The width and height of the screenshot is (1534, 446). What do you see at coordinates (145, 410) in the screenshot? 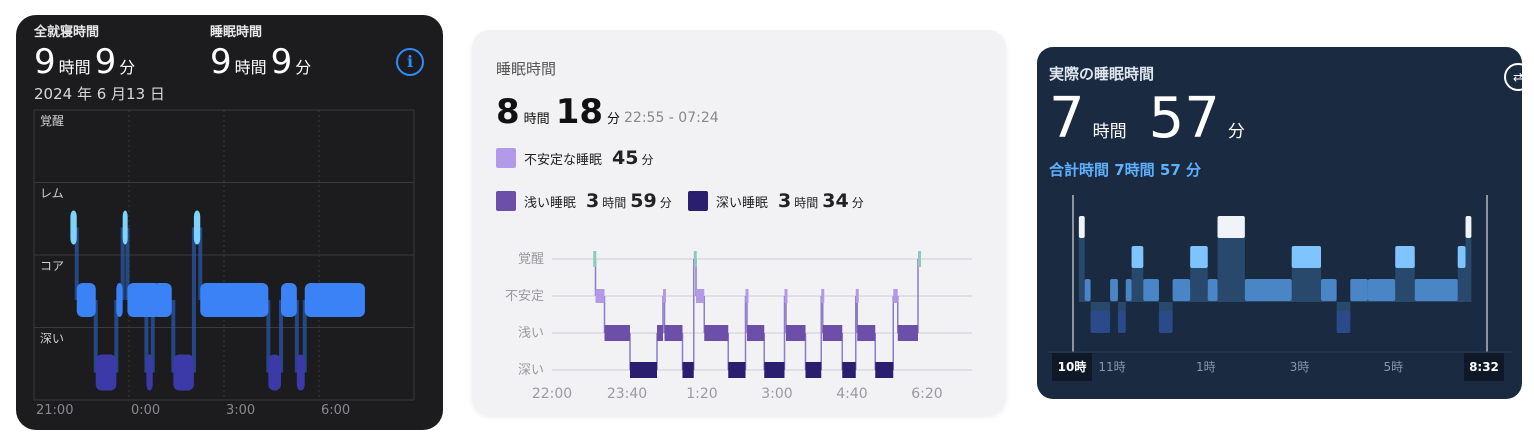
I see `x-tick-label: 0:00` at bounding box center [145, 410].